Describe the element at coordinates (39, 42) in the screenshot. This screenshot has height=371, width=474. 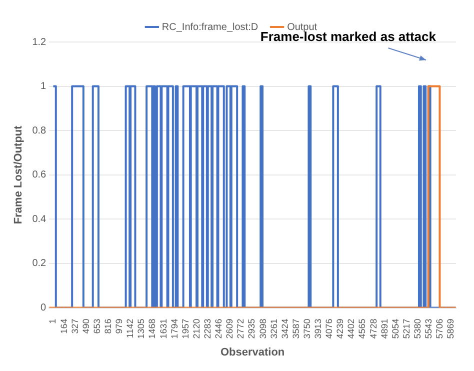
I see `y-tick-label: 1.2` at that location.